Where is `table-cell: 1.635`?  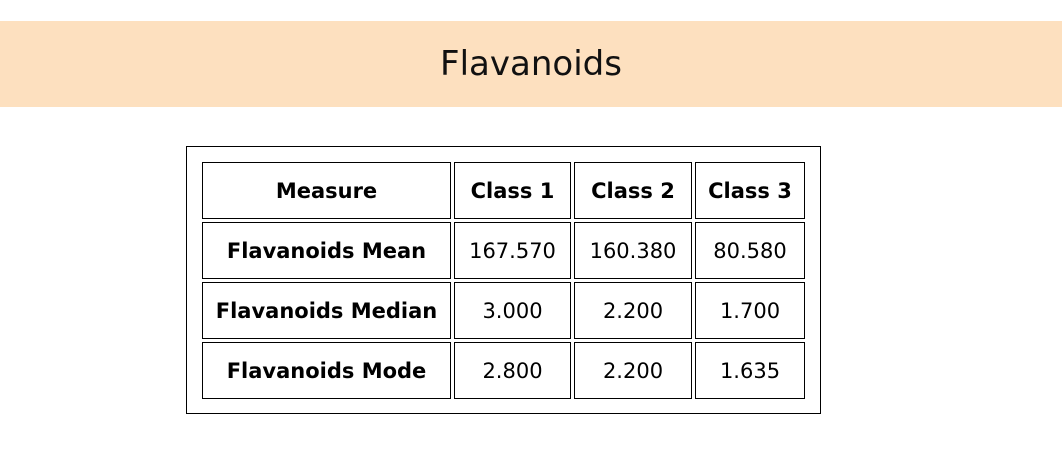 table-cell: 1.635 is located at coordinates (750, 370).